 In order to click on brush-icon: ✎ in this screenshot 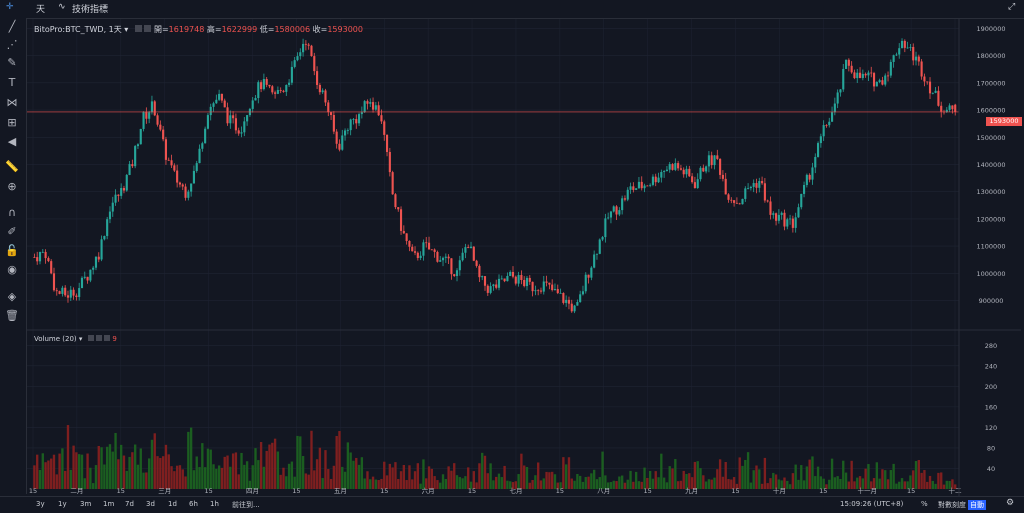, I will do `click(12, 62)`.